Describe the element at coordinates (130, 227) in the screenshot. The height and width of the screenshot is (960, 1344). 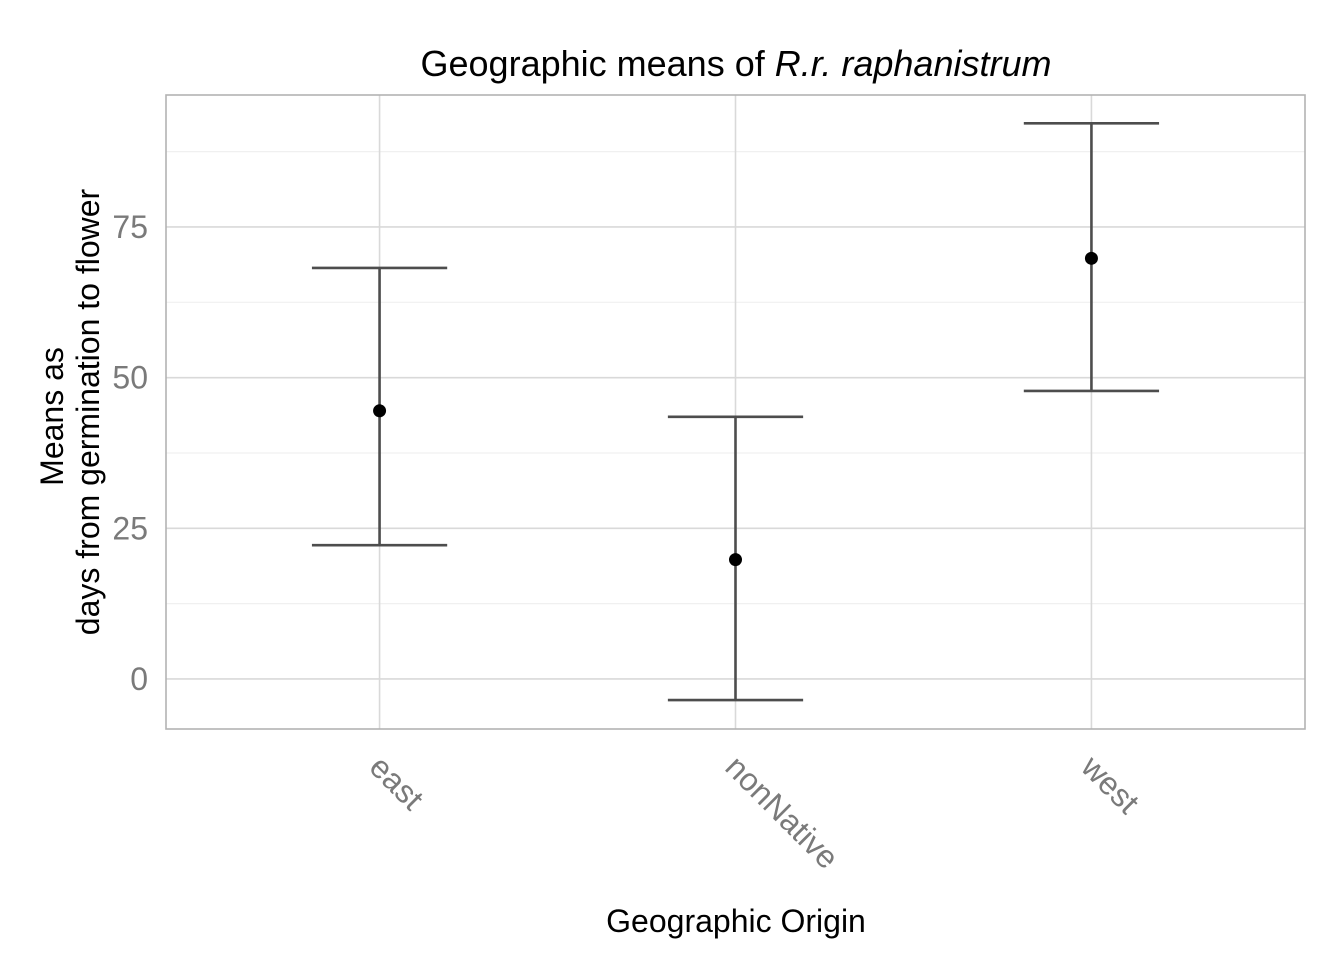
I see `y-tick-label: 75` at that location.